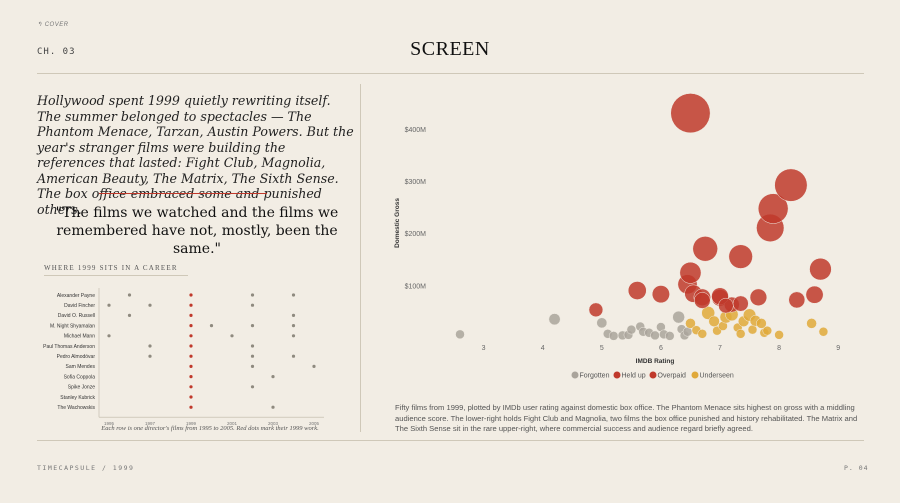  I want to click on director-label: Sam Mendes, so click(81, 367).